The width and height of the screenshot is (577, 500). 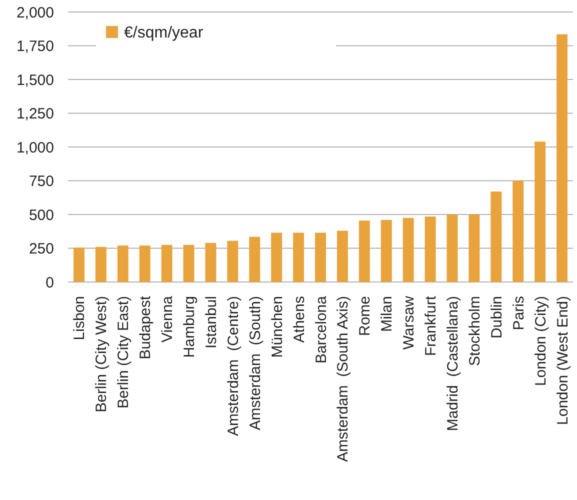 I want to click on y-tick-label: 1,000, so click(x=35, y=147).